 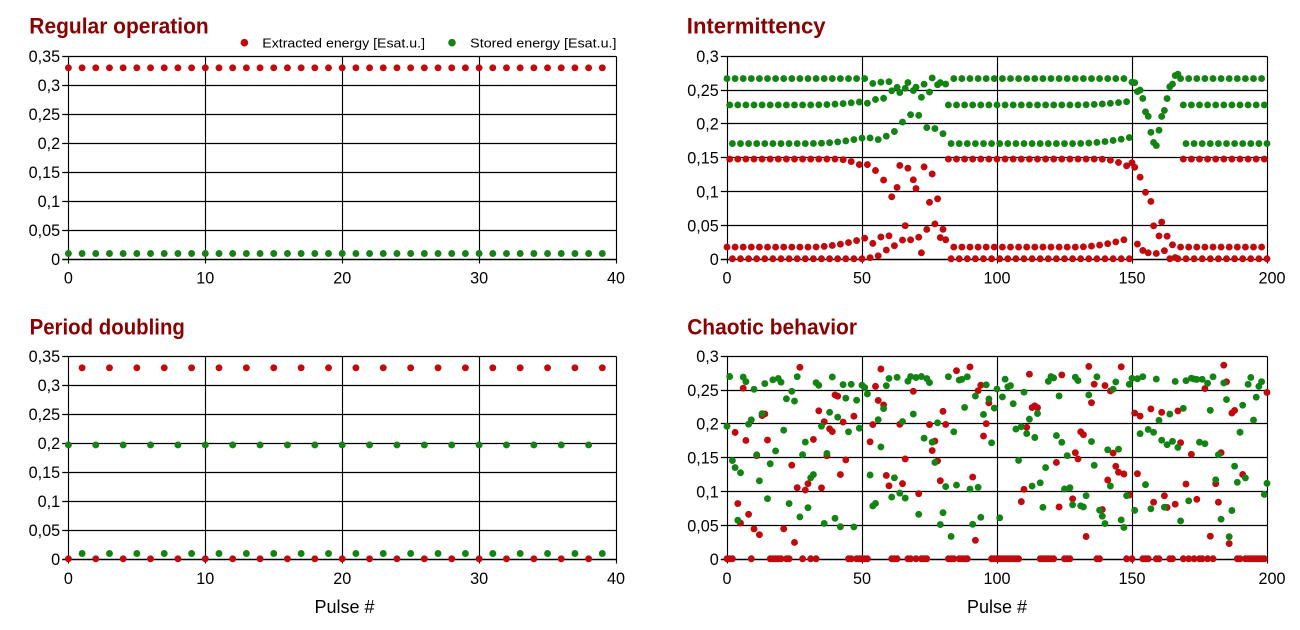 What do you see at coordinates (343, 42) in the screenshot?
I see `svg-text: Extracted energy [Esat.u.]` at bounding box center [343, 42].